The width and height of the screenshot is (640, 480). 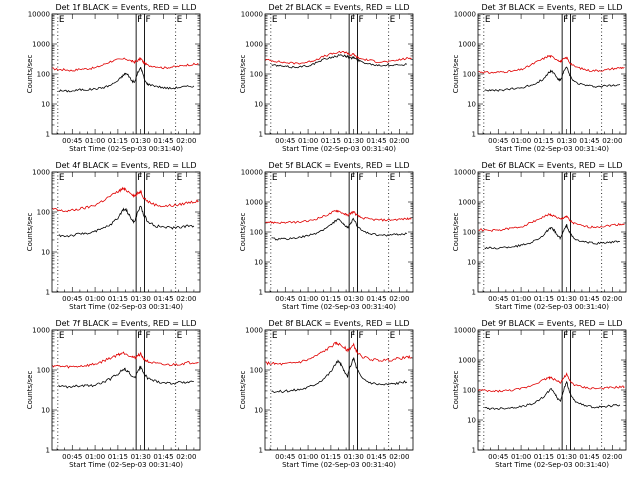 What do you see at coordinates (338, 7) in the screenshot?
I see `panel-title: Det 2f BLACK = Events, RED = LLD` at bounding box center [338, 7].